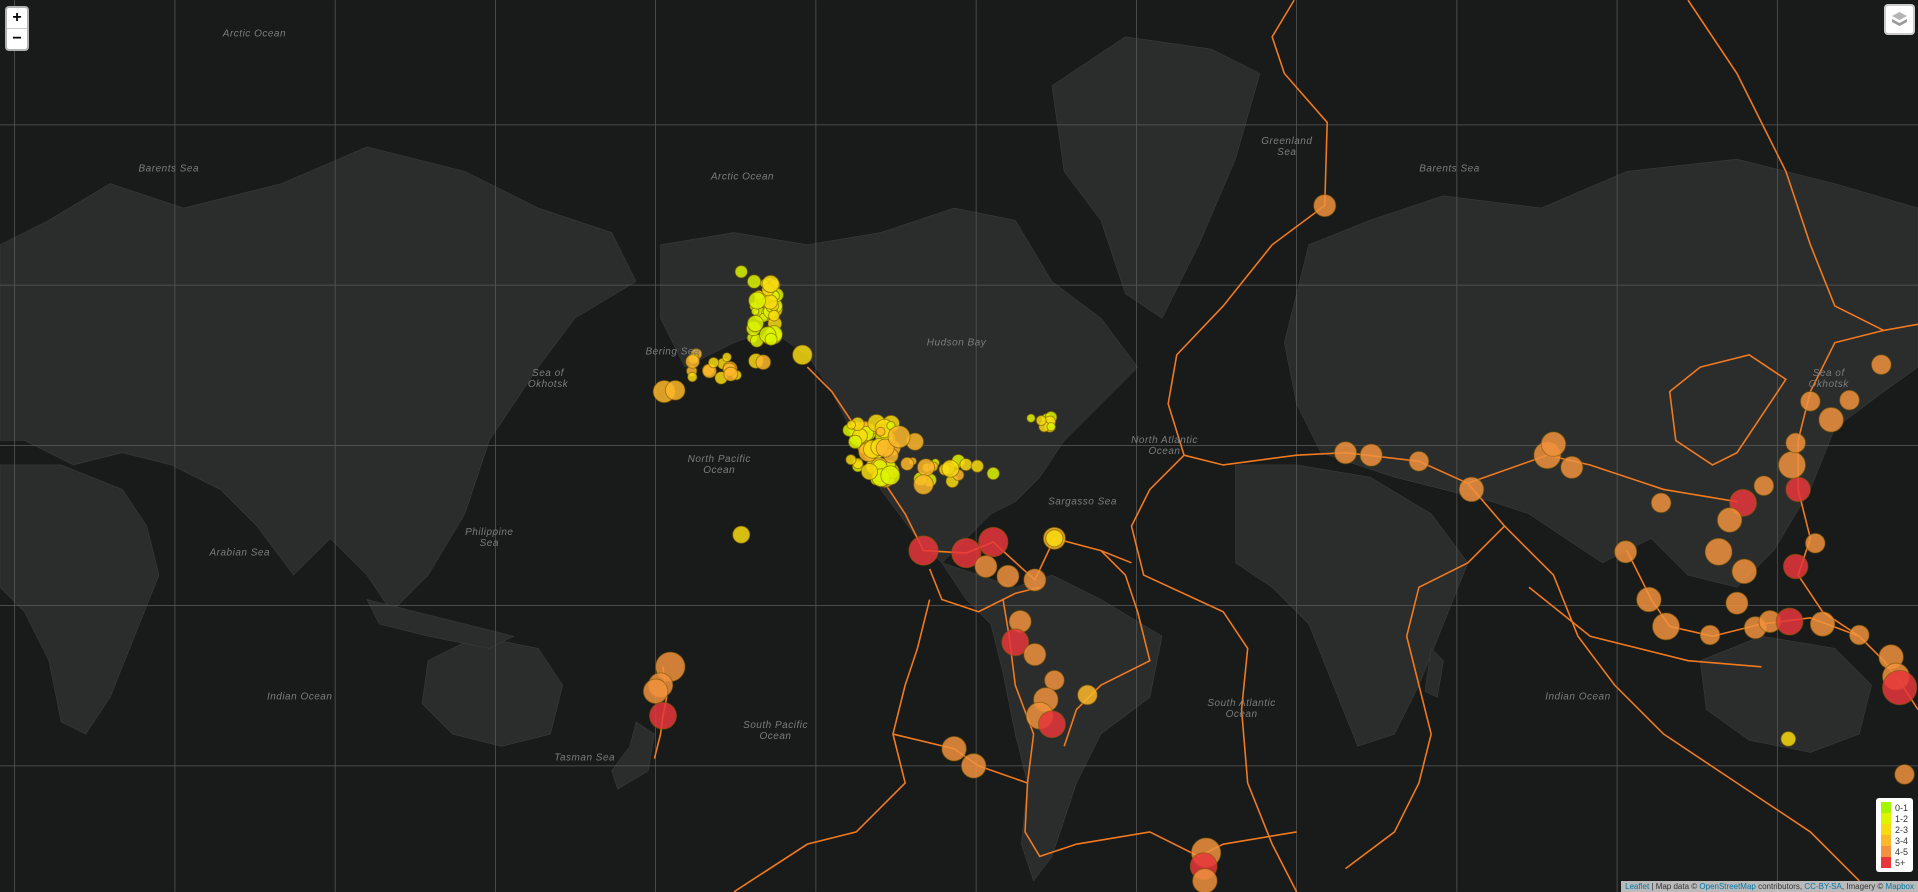 The width and height of the screenshot is (1918, 892). I want to click on zoom-in-button: +, so click(17, 17).